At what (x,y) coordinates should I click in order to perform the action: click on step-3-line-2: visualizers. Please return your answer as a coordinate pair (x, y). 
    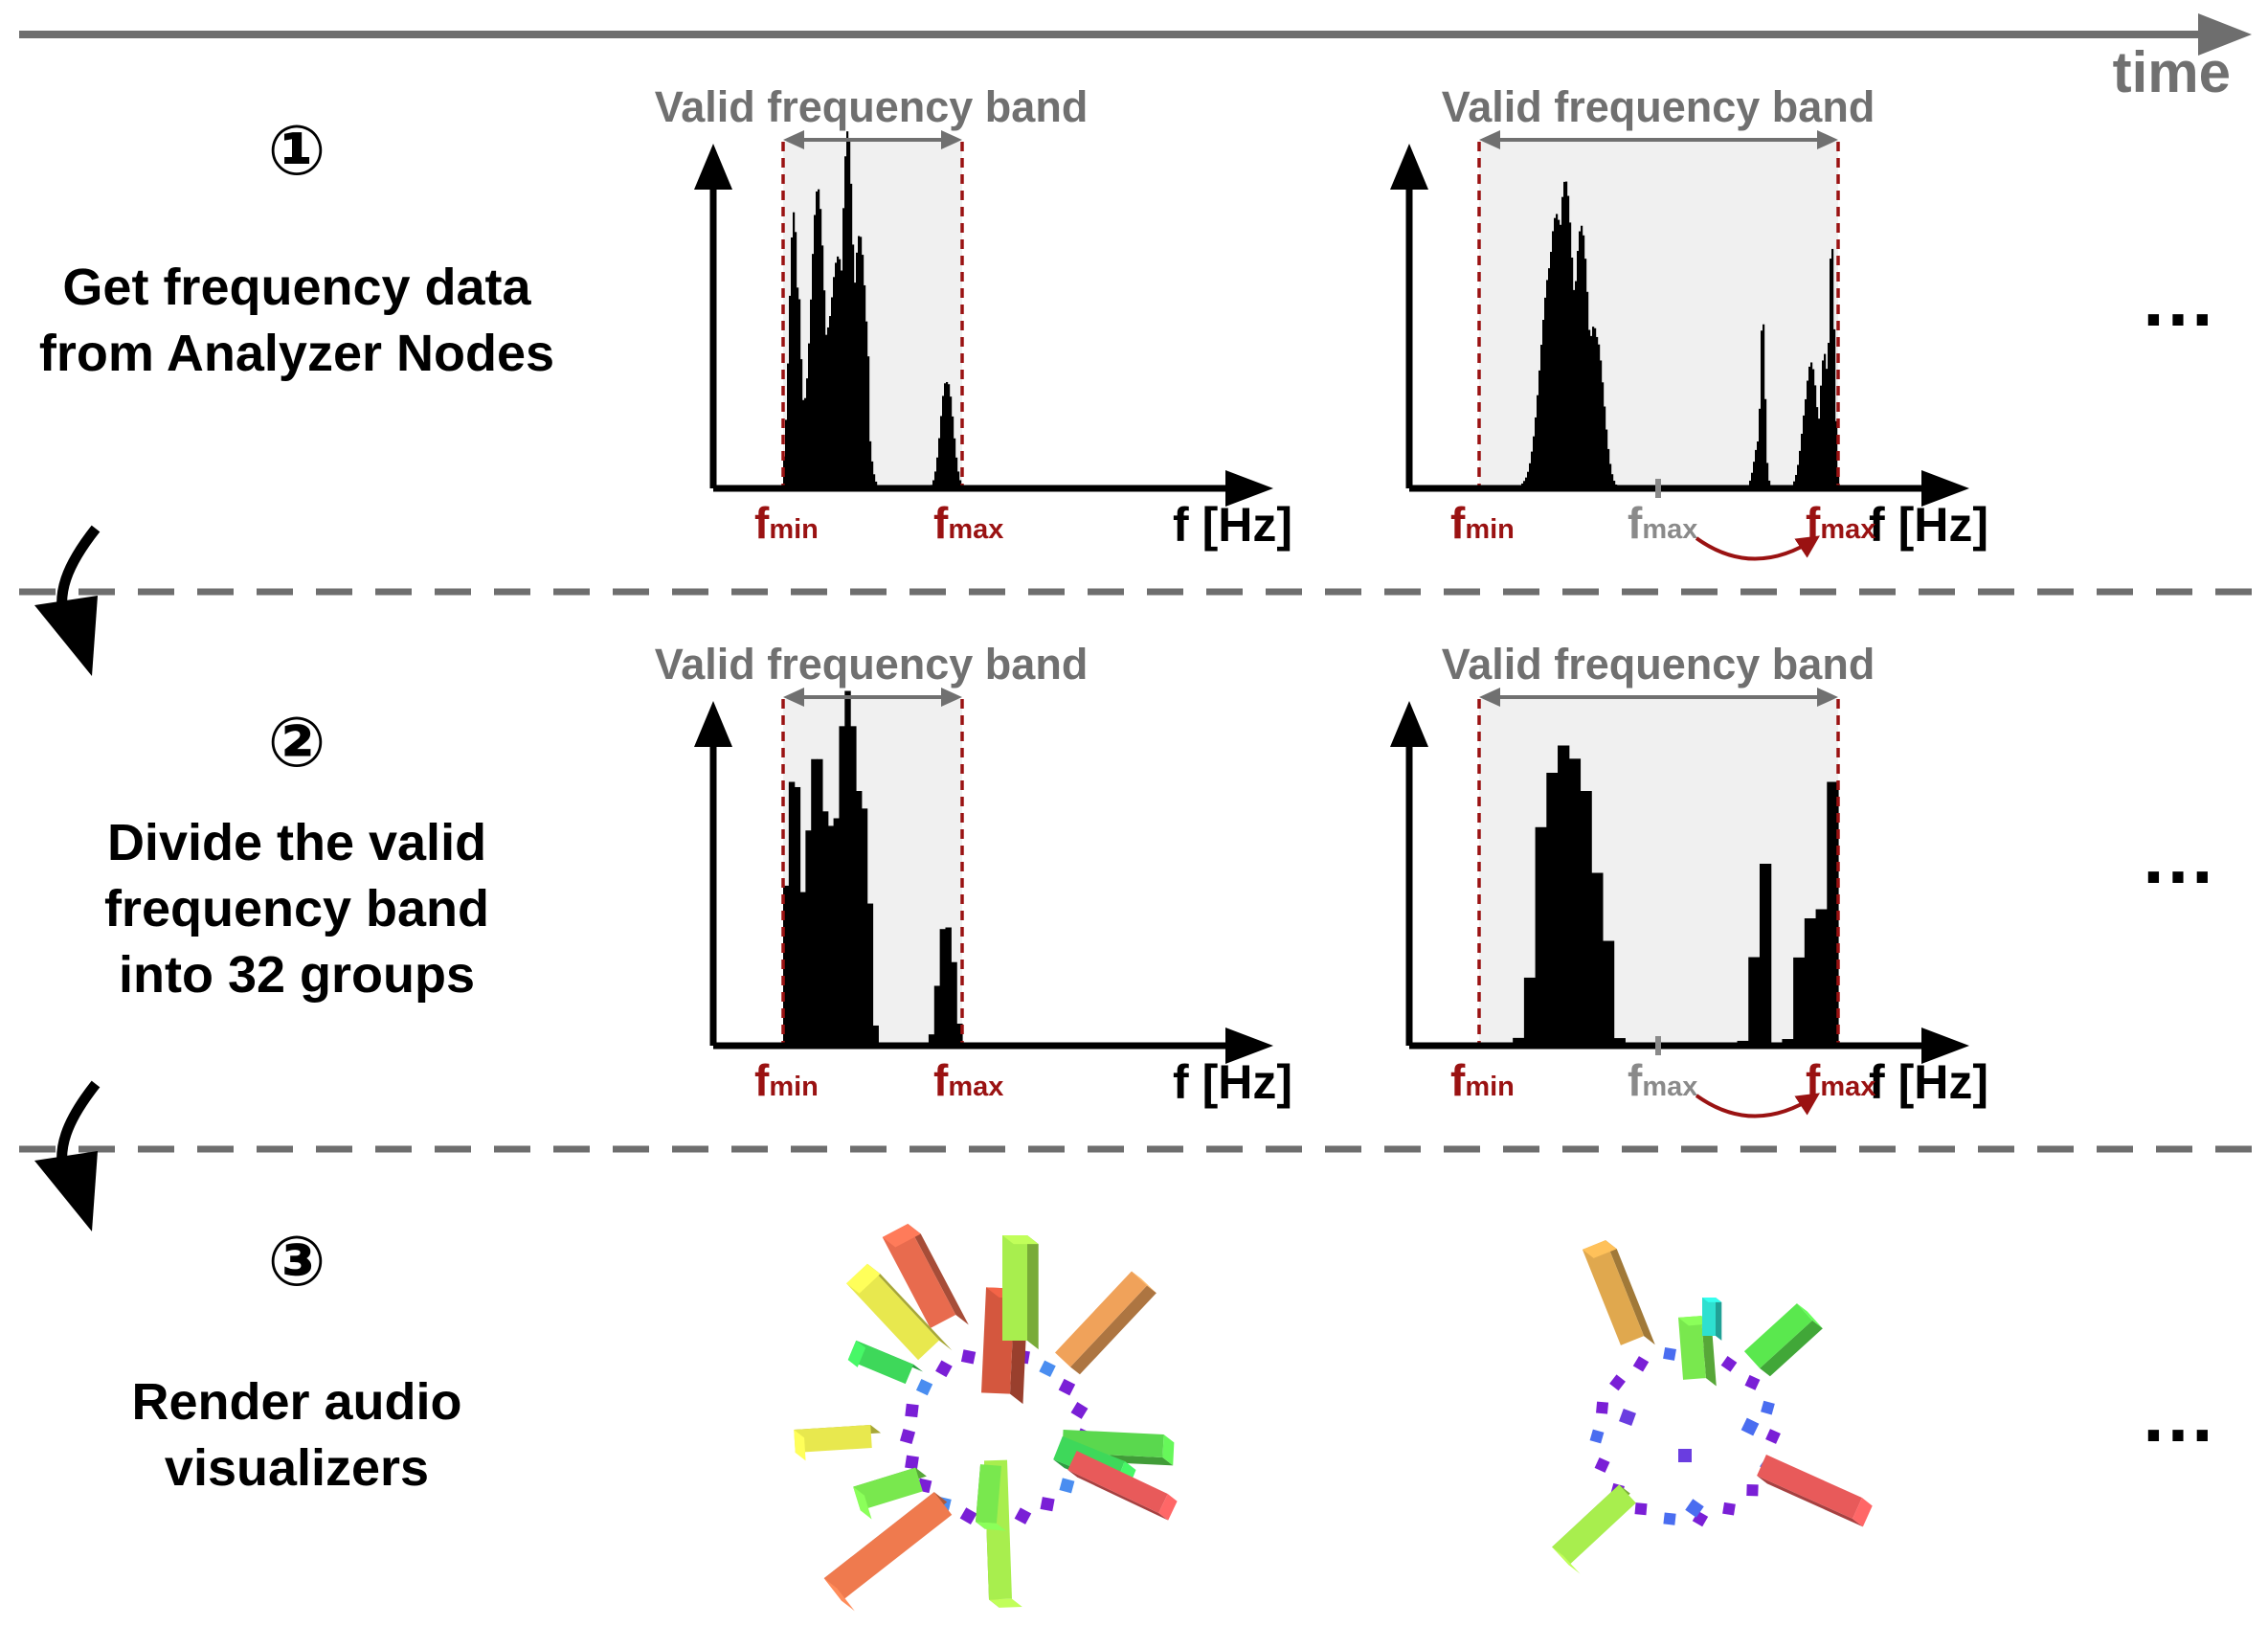
    Looking at the image, I should click on (297, 1468).